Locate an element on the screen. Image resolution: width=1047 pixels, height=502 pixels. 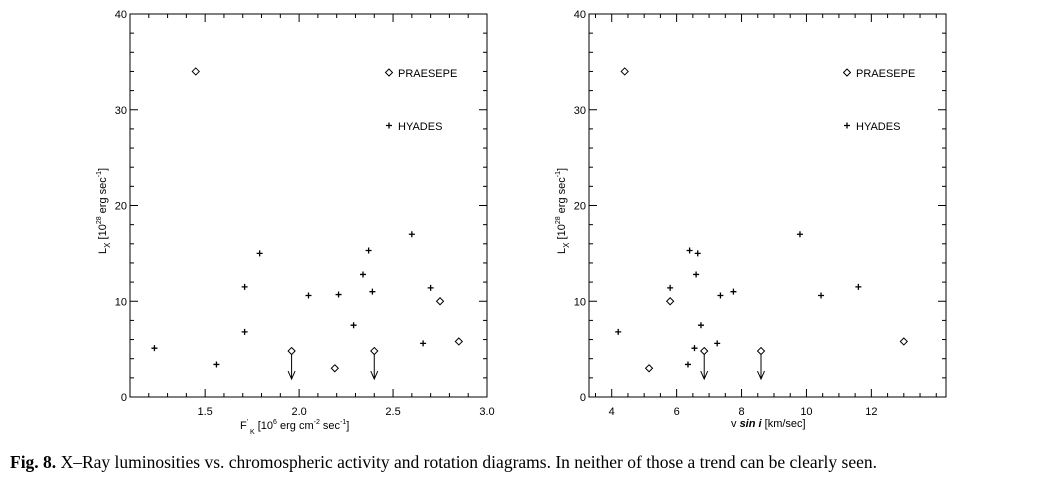
plot-left-xlabel: F' K [106 erg cm-2 sec-1] is located at coordinates (294, 427).